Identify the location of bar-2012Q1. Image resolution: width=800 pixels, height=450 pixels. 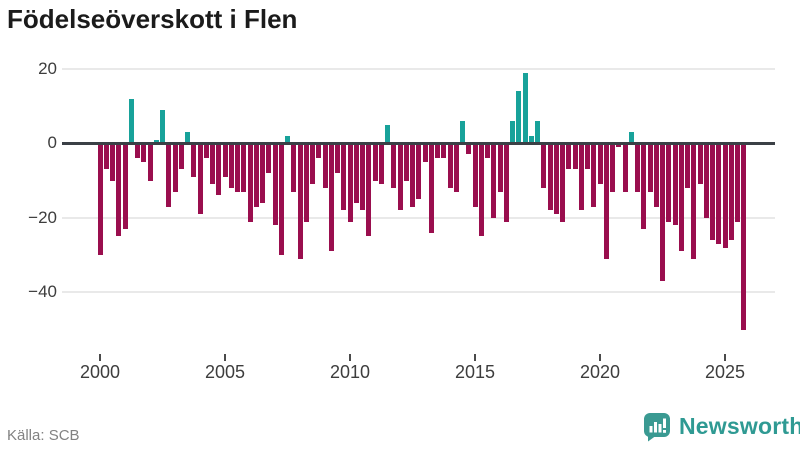
(400, 177).